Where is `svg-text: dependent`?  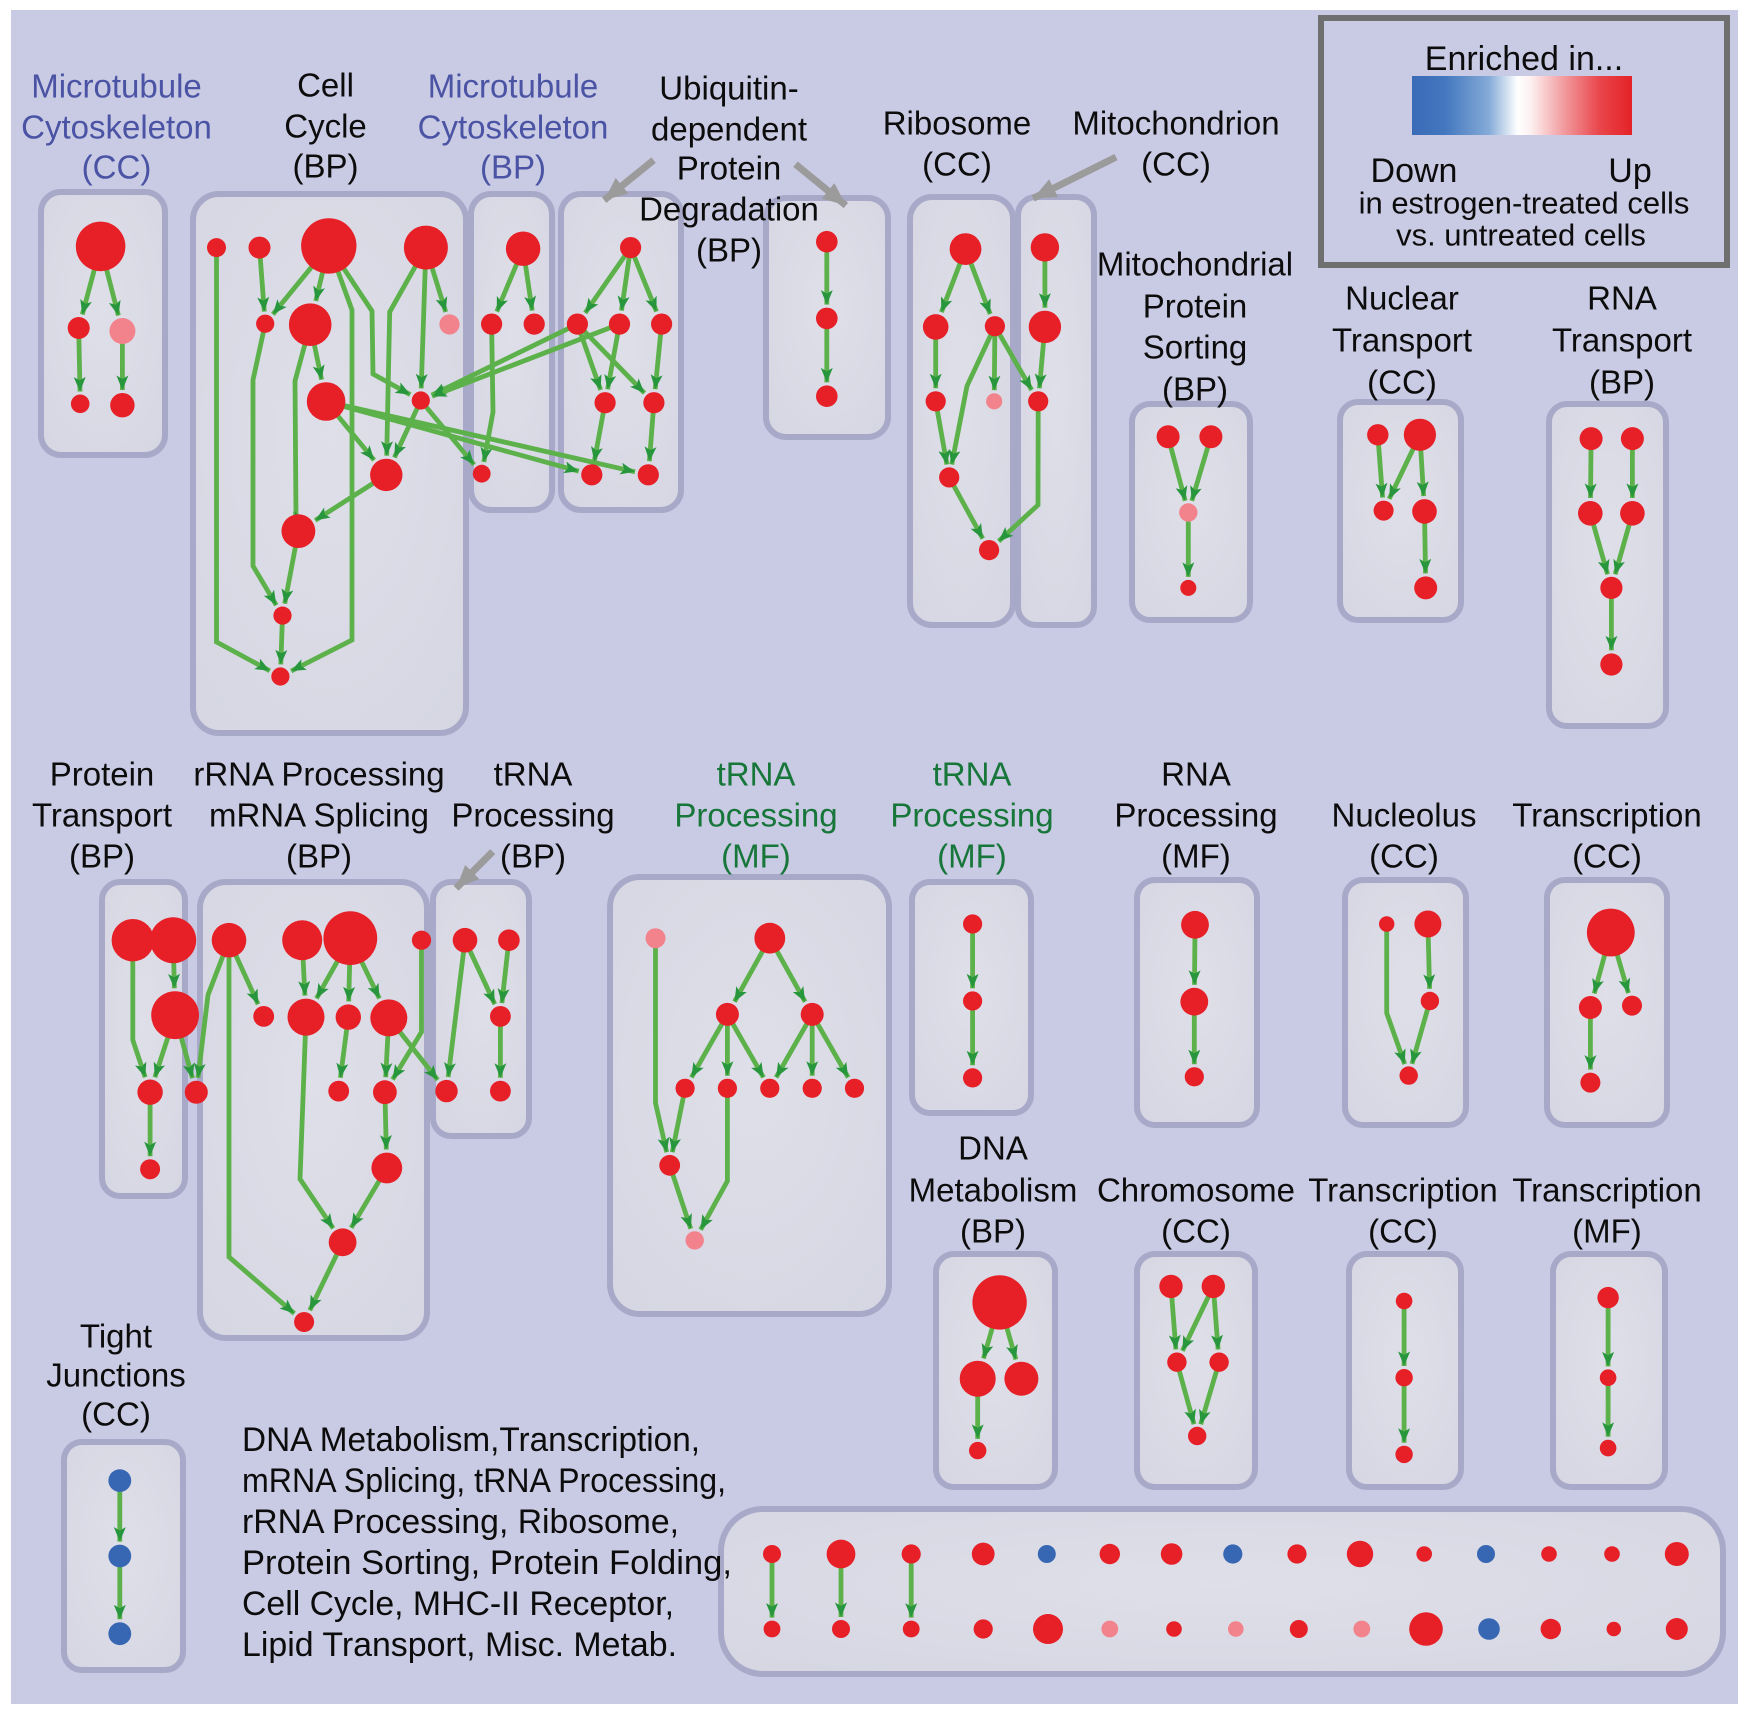 svg-text: dependent is located at coordinates (729, 129).